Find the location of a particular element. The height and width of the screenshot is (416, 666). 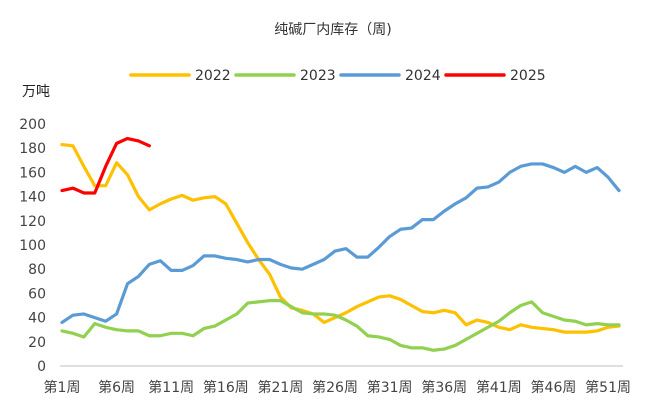

y-axis: 0 20 40 60 80 100 120 140 160 180 200 is located at coordinates (32, 246).